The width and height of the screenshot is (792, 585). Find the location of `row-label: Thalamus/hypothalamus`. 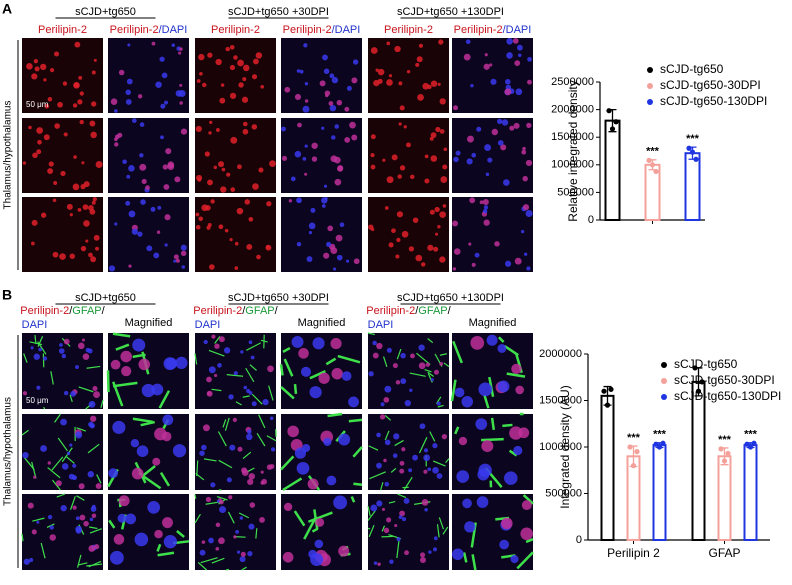

row-label: Thalamus/hypothalamus is located at coordinates (8, 451).